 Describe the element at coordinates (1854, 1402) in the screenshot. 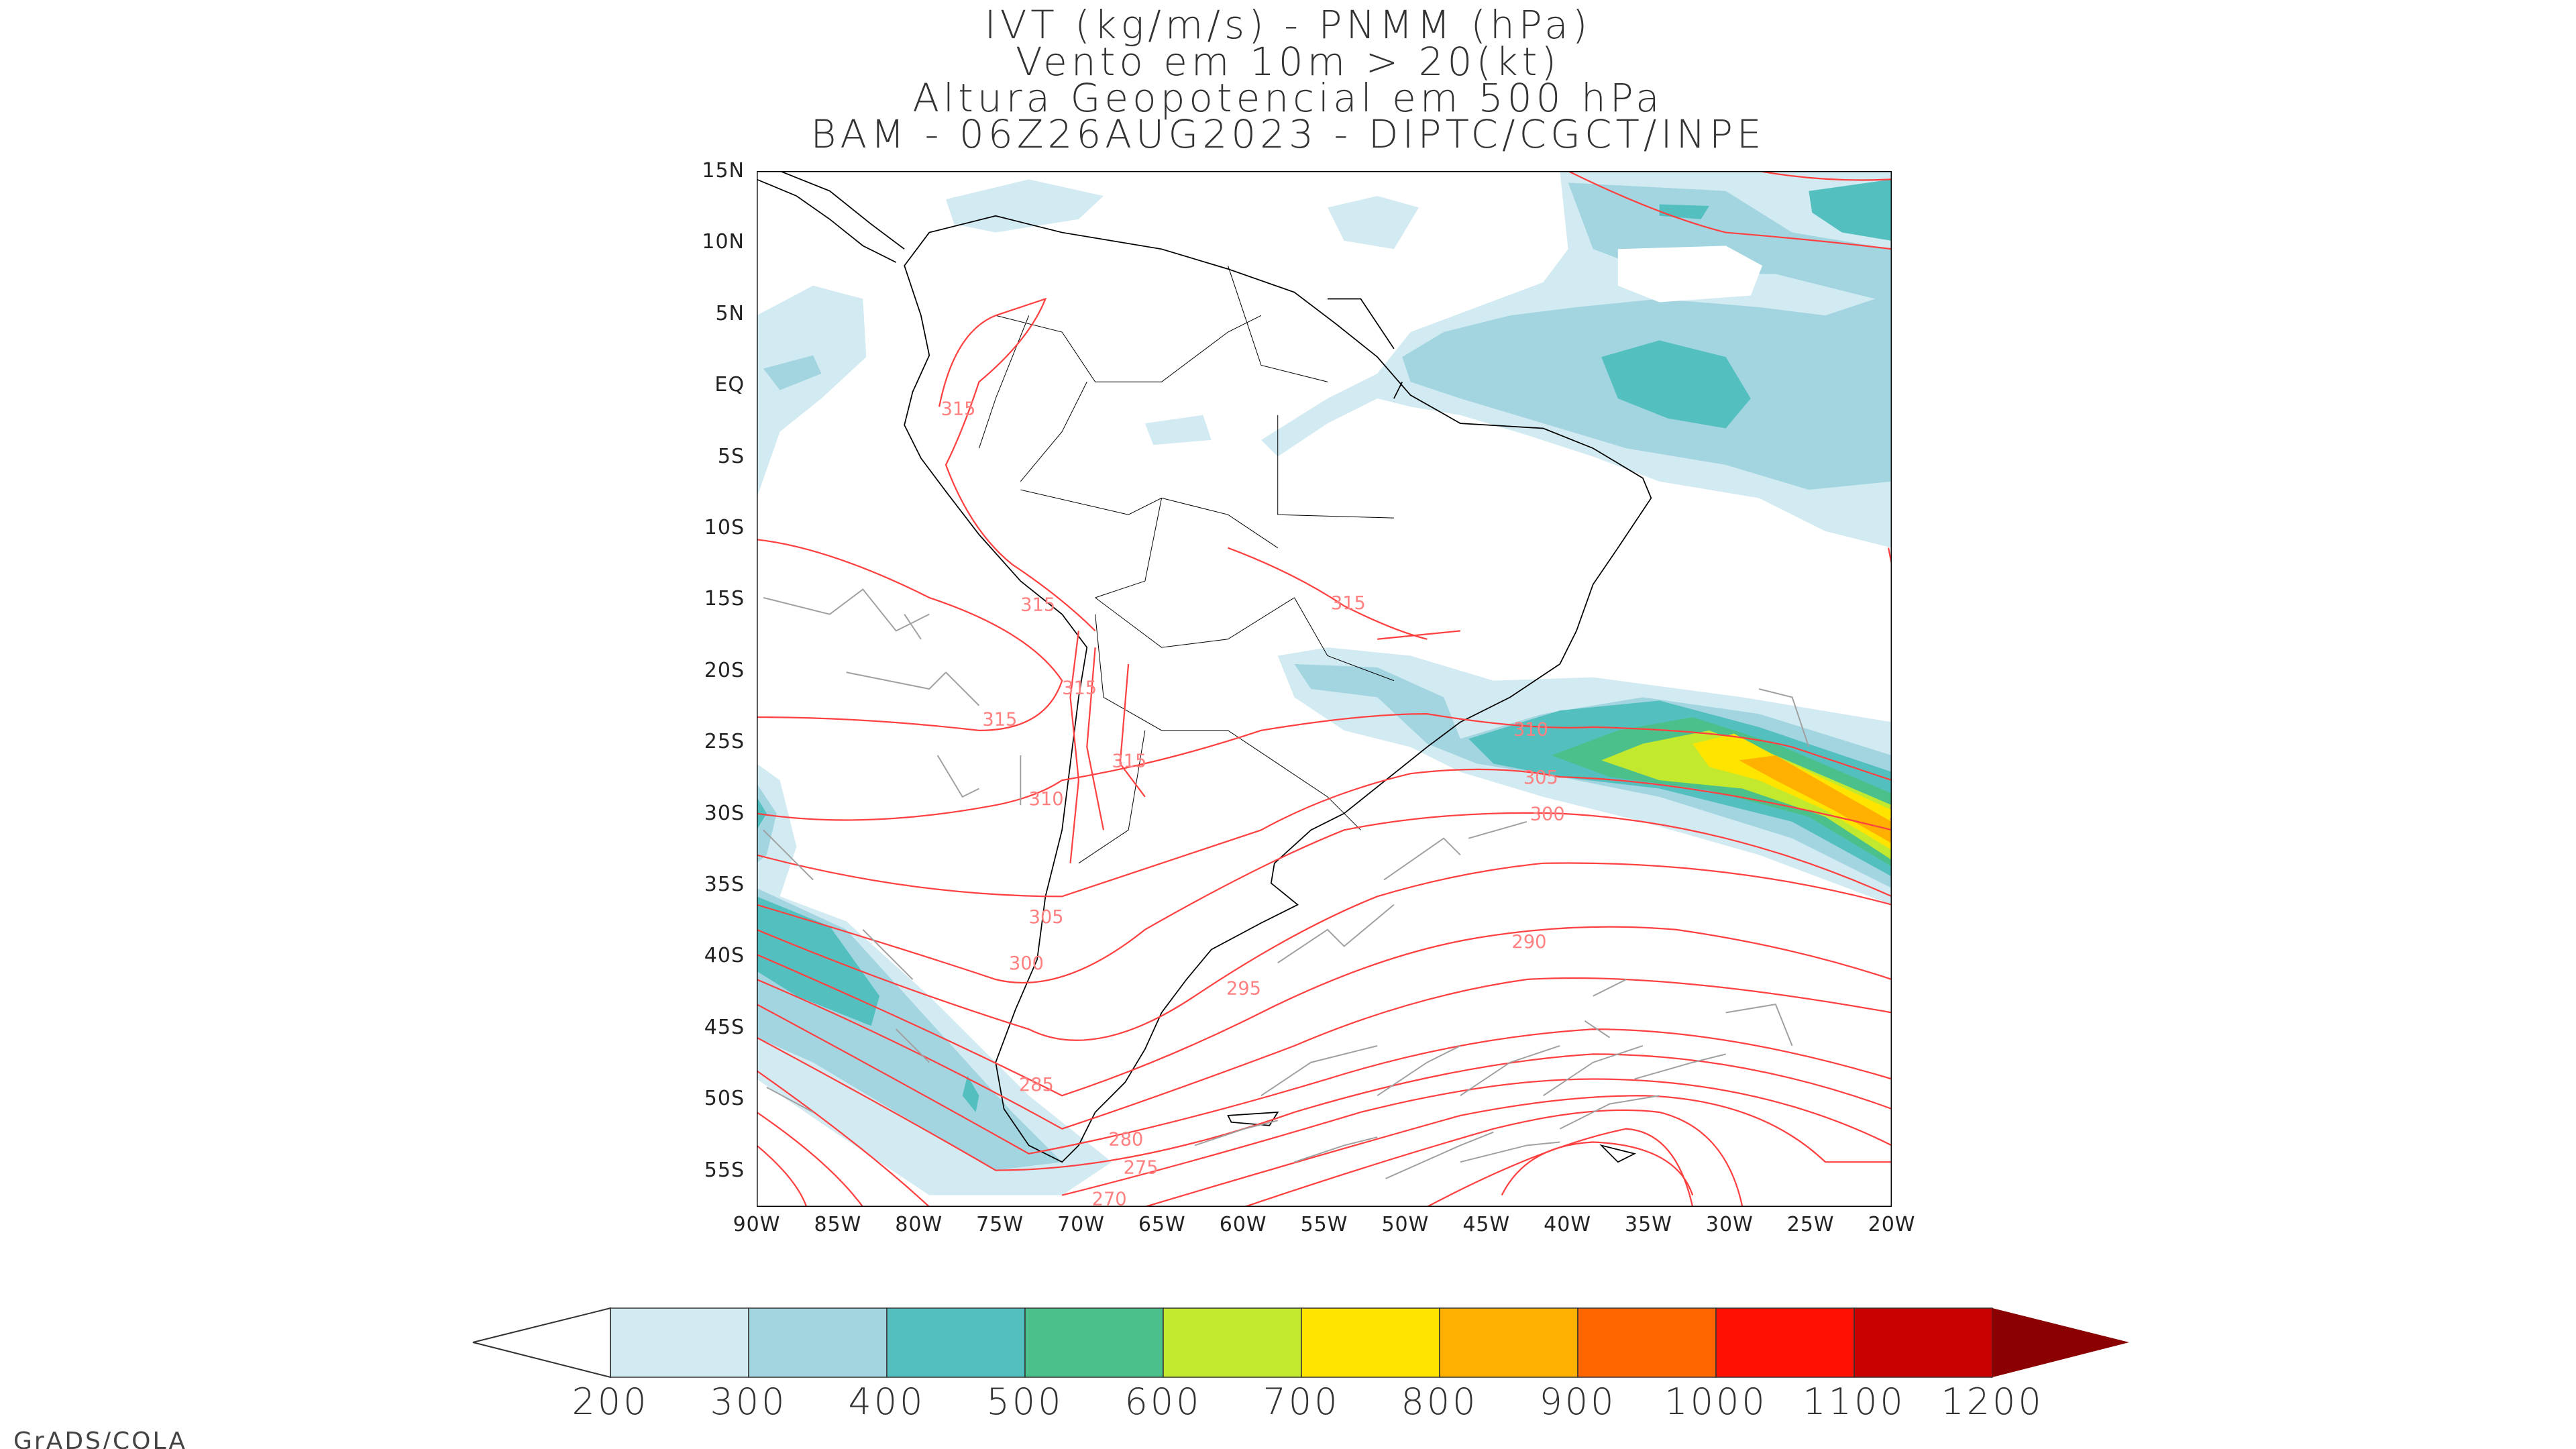

I see `colorbar-label: 1100` at that location.